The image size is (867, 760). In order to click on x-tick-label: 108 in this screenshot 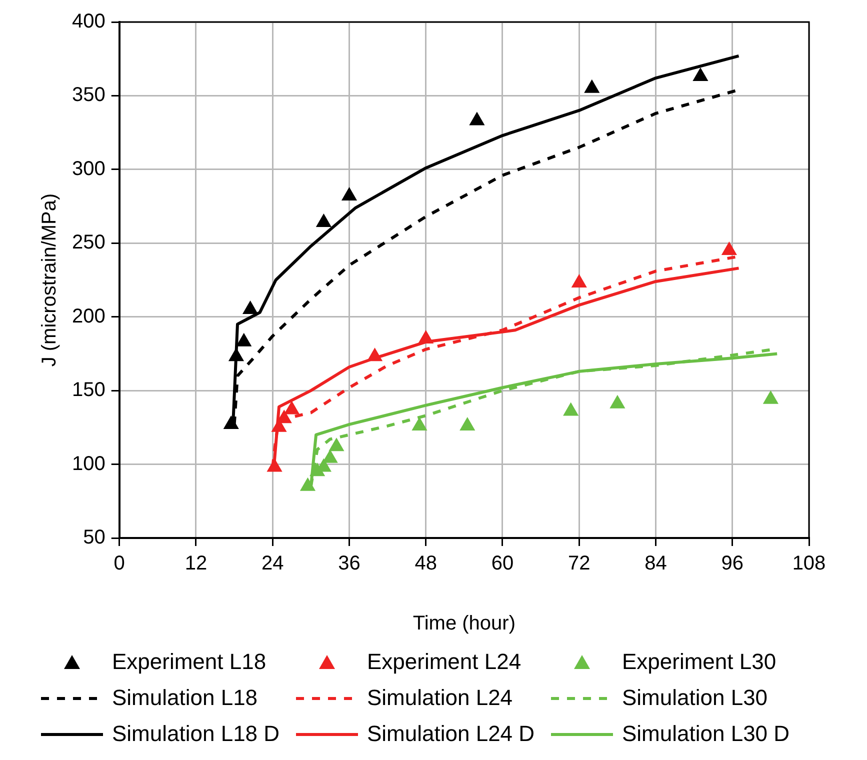, I will do `click(809, 563)`.